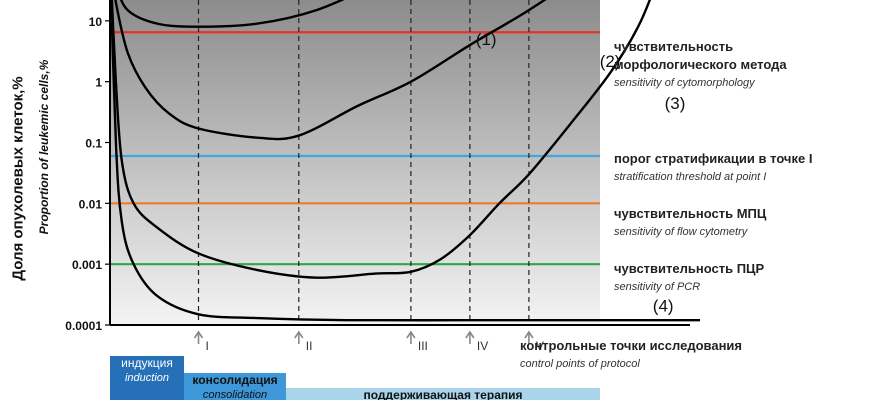  I want to click on y-tick-label-4: 0.01, so click(91, 204).